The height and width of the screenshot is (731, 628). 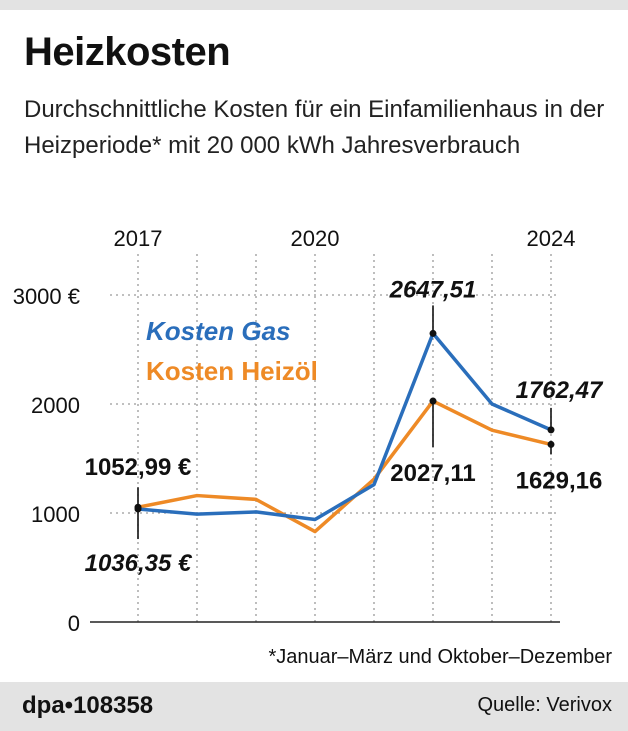 What do you see at coordinates (232, 371) in the screenshot?
I see `legend-label-heizoel: Kosten Heizöl` at bounding box center [232, 371].